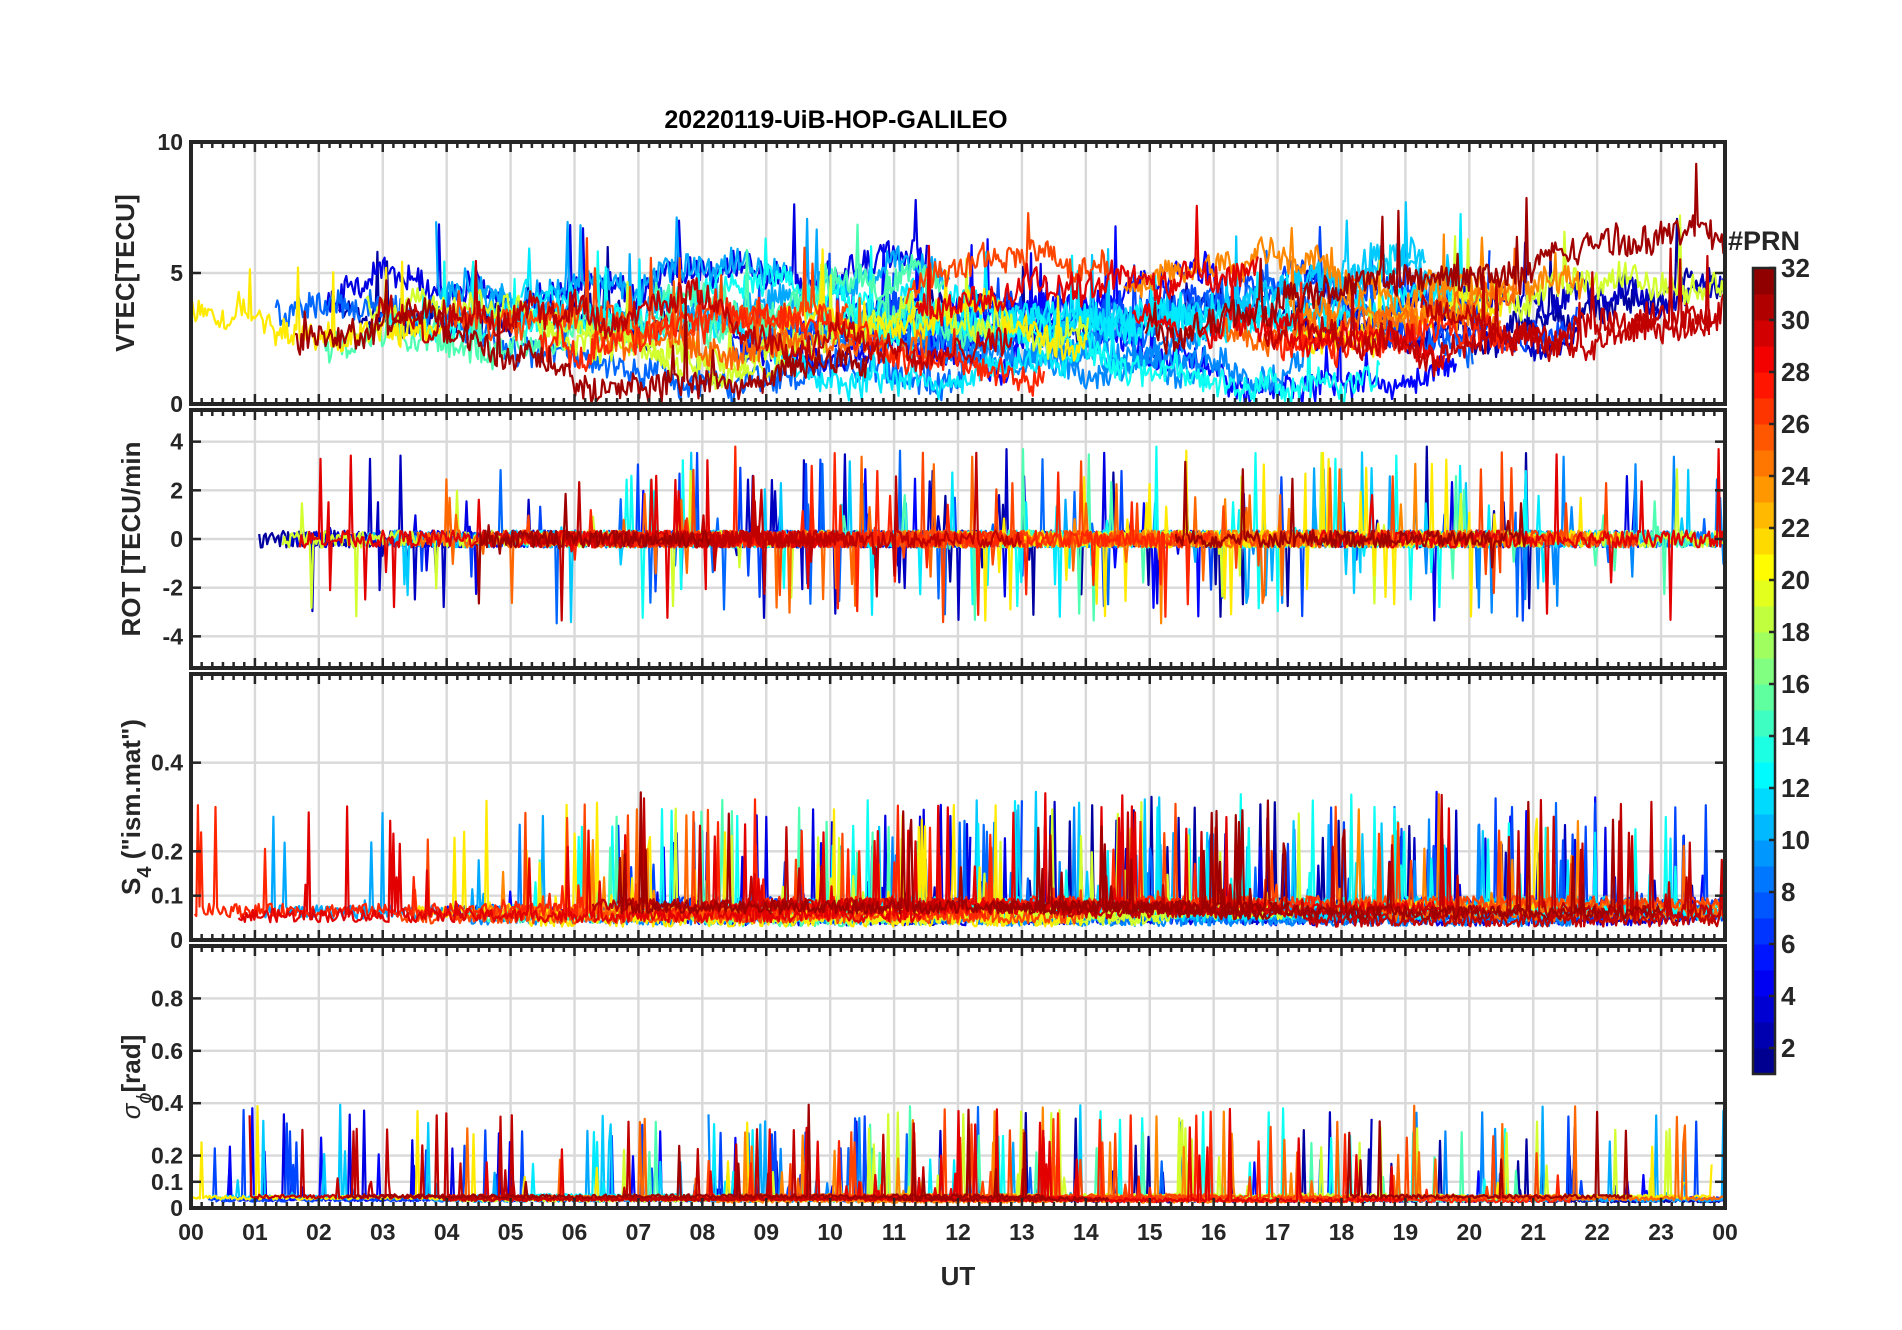 The height and width of the screenshot is (1330, 1902). Describe the element at coordinates (1795, 476) in the screenshot. I see `colorbar-tick-label: 24` at that location.